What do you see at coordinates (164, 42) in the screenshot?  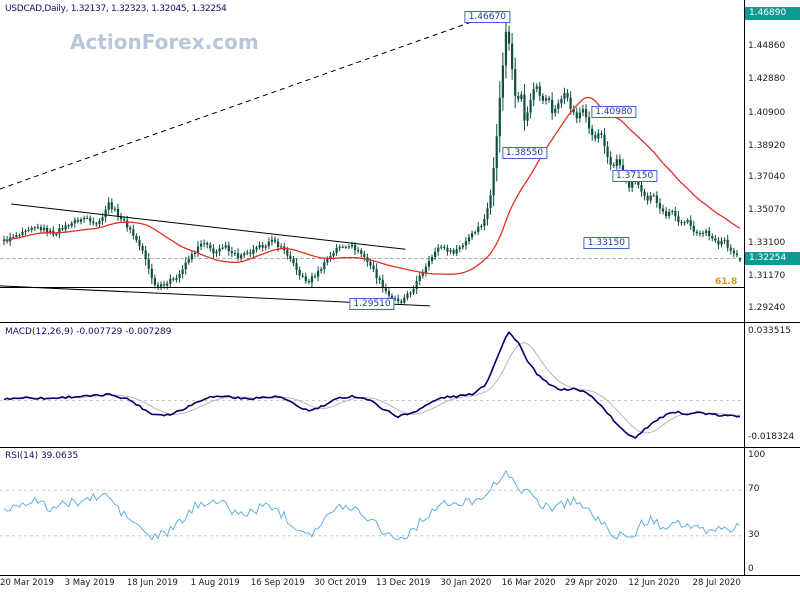 I see `watermark: ActionForex.com` at bounding box center [164, 42].